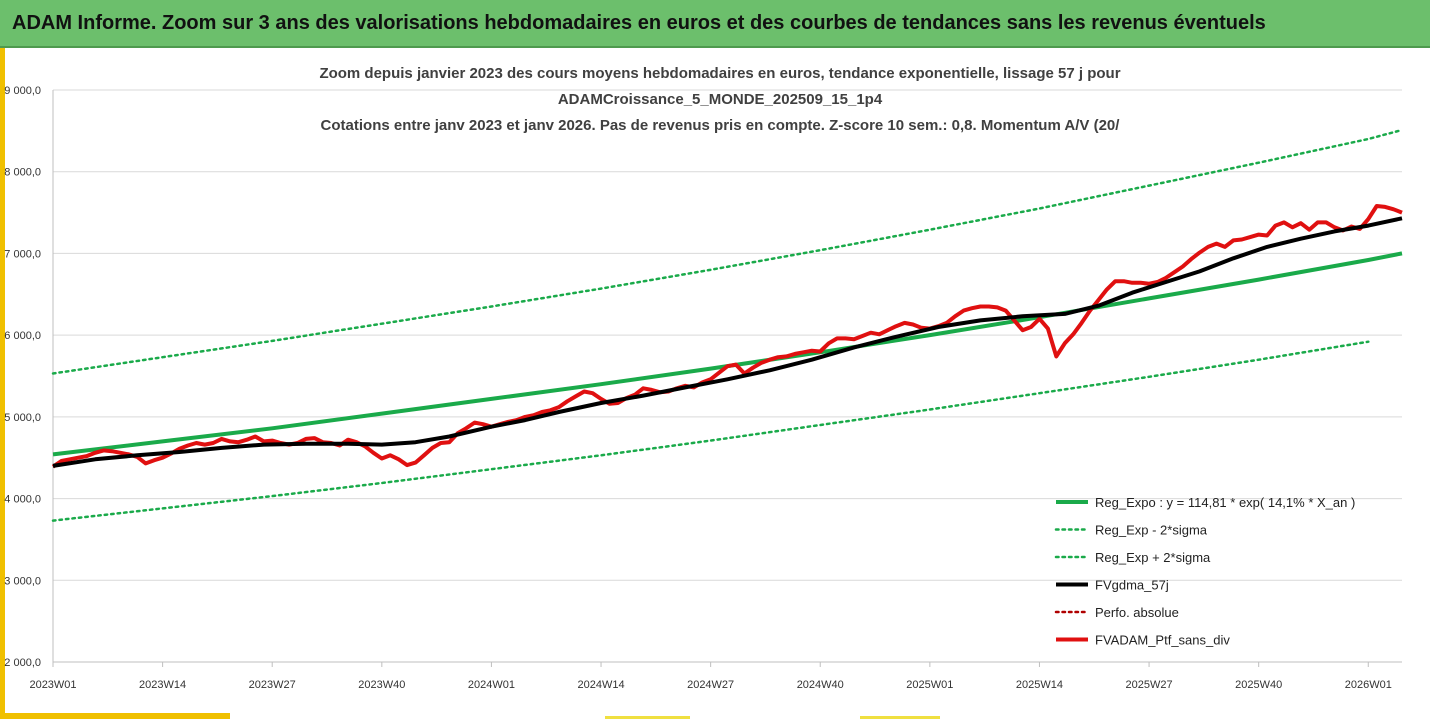  I want to click on legend-label-2: Reg_Exp + 2*sigma, so click(1153, 557).